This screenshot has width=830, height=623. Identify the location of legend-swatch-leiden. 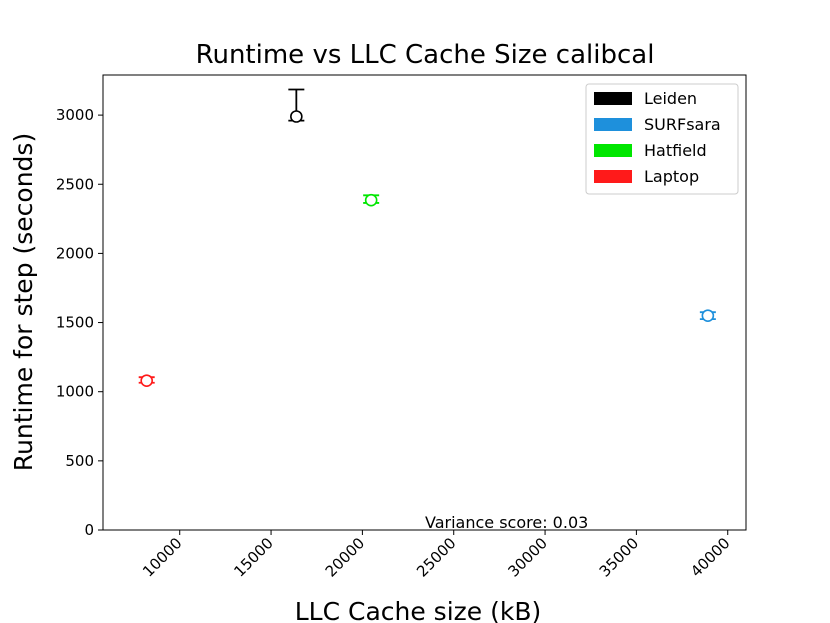
(613, 98).